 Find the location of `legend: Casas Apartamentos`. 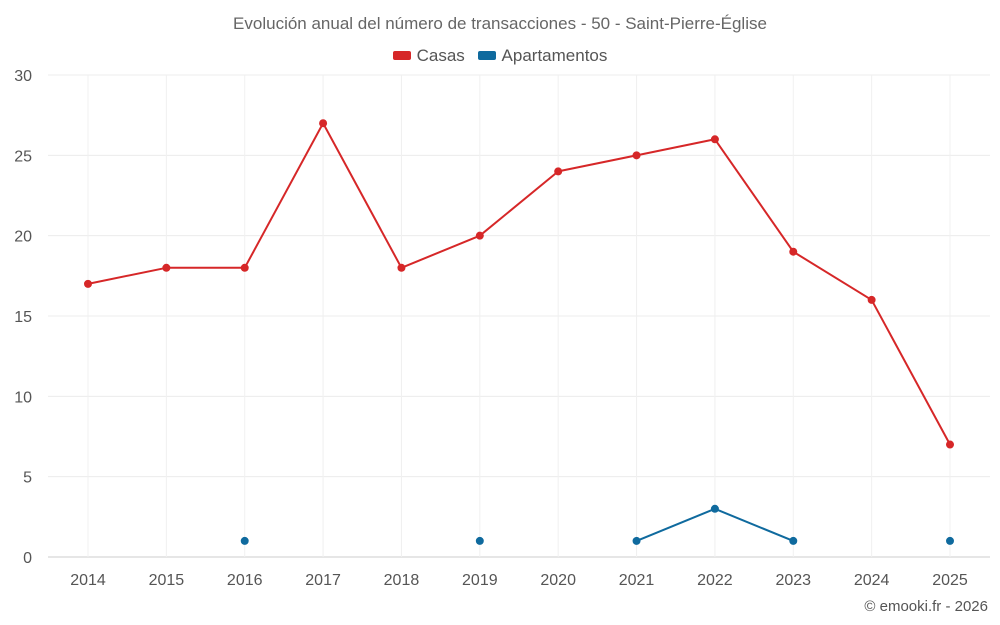

legend: Casas Apartamentos is located at coordinates (500, 55).